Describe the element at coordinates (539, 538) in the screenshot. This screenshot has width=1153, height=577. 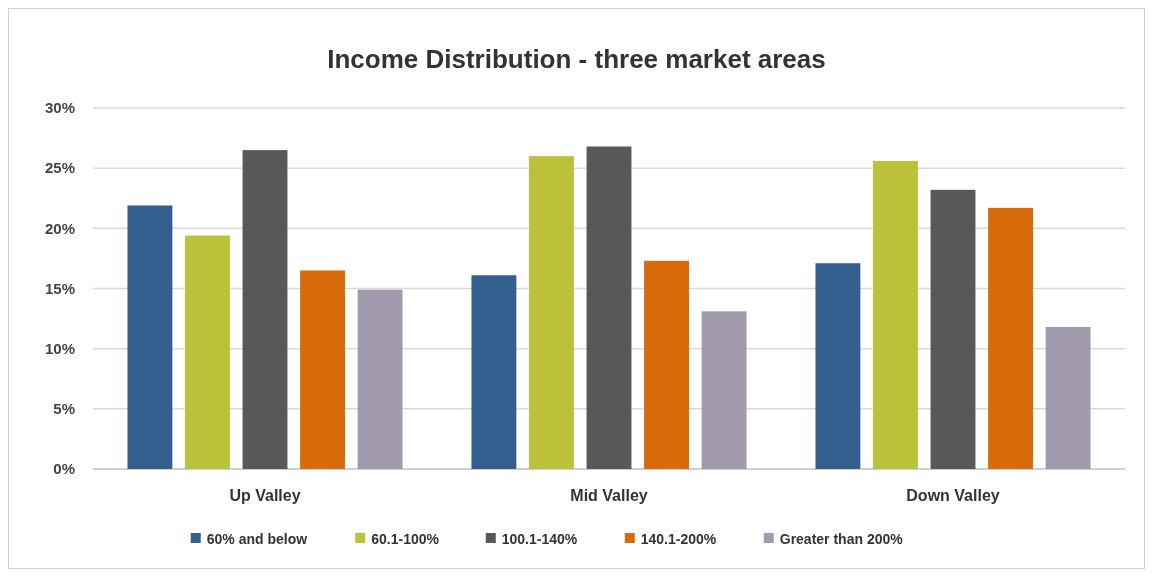
I see `legend-label: 100.1-140%` at that location.